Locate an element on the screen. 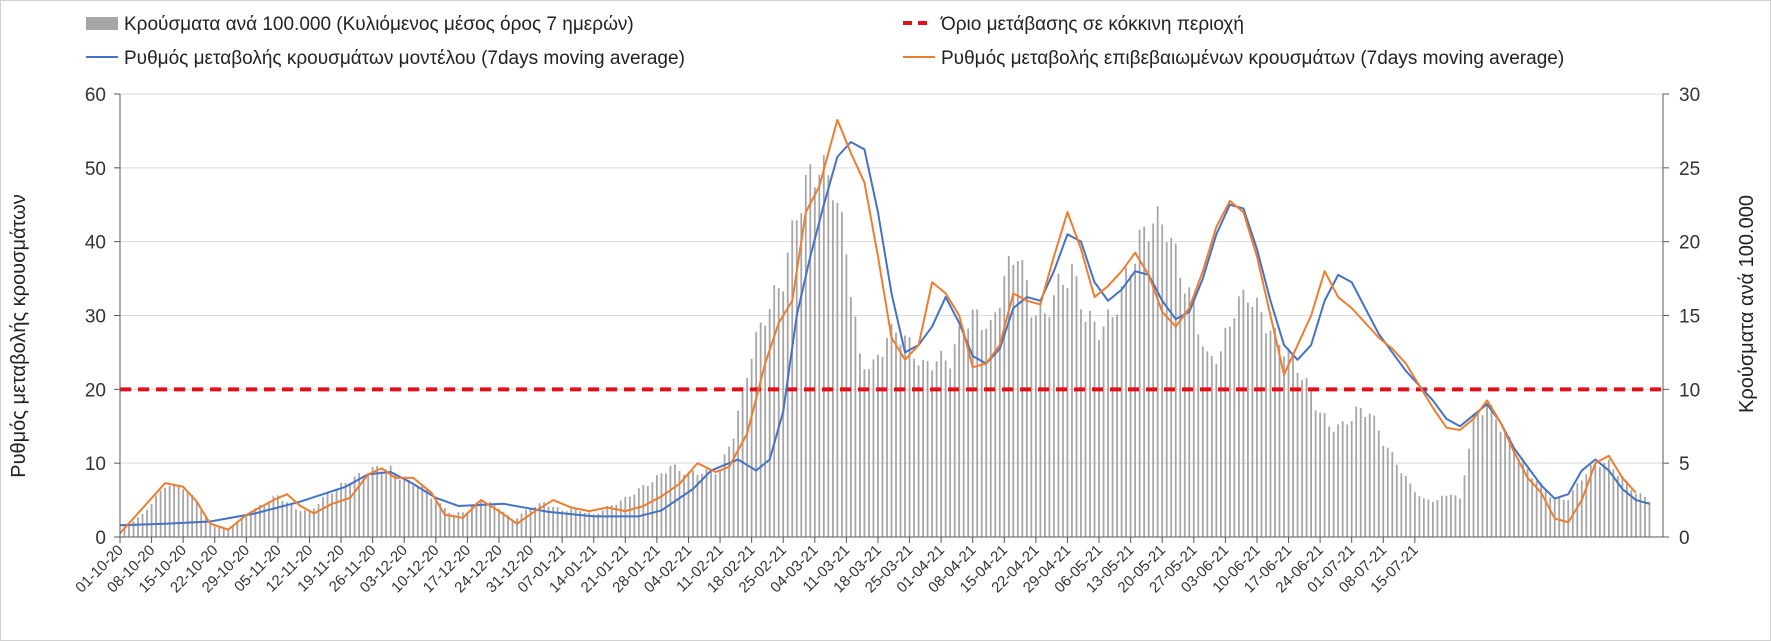  left-axis-tick-label: 0 is located at coordinates (100, 538).